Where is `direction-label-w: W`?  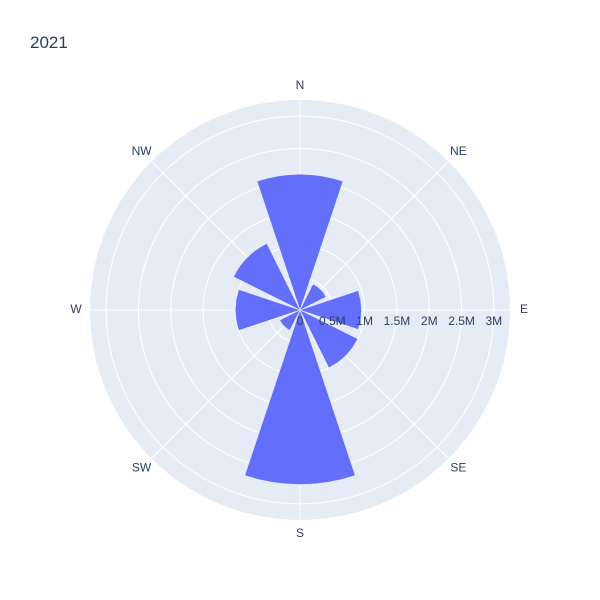
direction-label-w: W is located at coordinates (76, 309).